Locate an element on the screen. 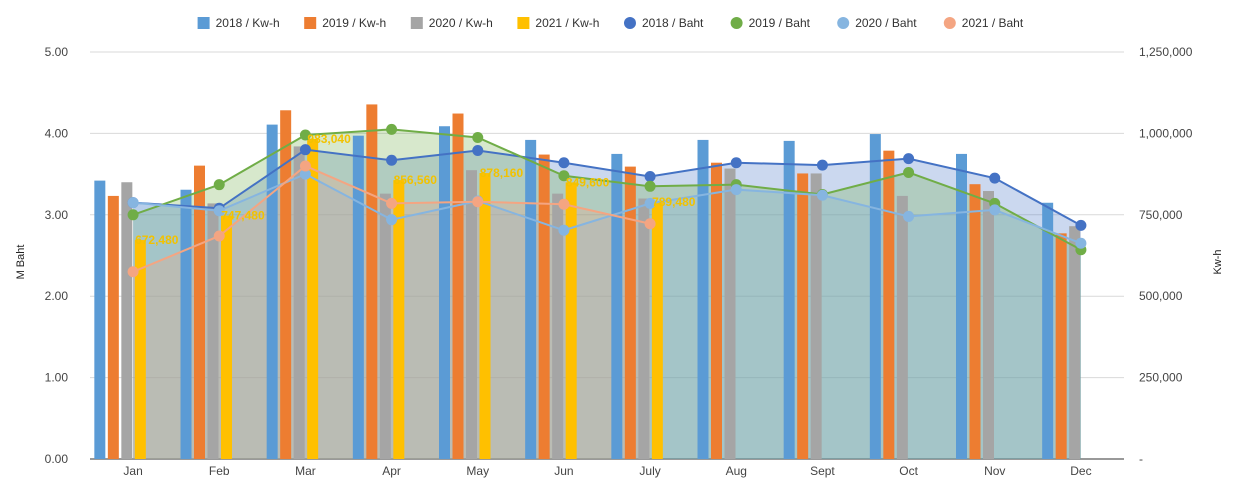 The width and height of the screenshot is (1236, 495). legend-label: 2021 / Baht is located at coordinates (993, 23).